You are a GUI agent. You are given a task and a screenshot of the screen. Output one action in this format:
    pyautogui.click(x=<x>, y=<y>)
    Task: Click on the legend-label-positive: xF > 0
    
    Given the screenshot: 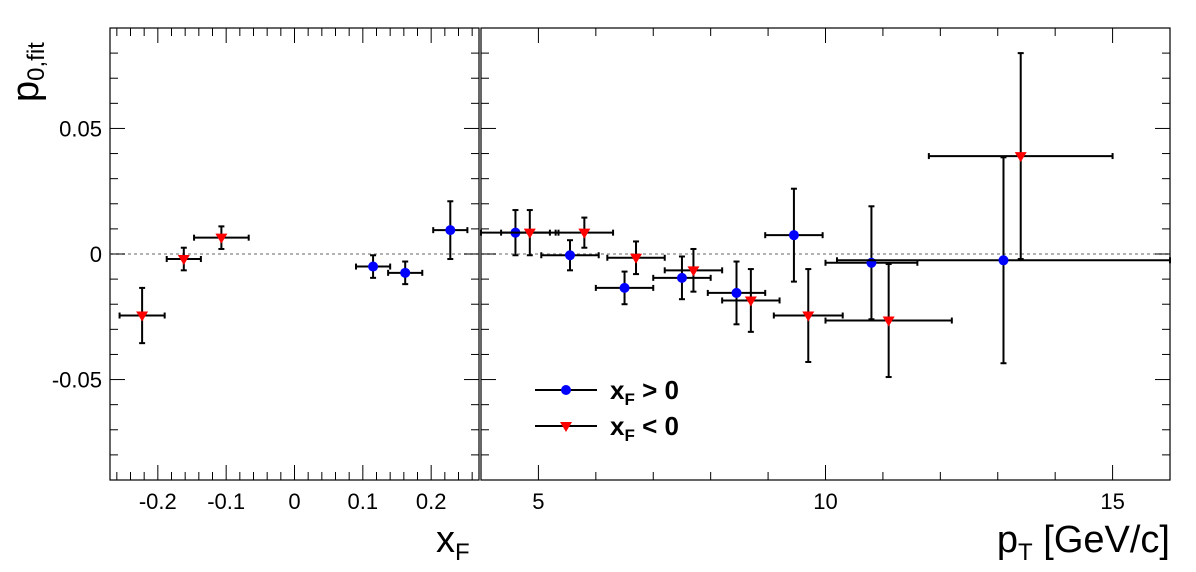 What is the action you would take?
    pyautogui.click(x=644, y=392)
    